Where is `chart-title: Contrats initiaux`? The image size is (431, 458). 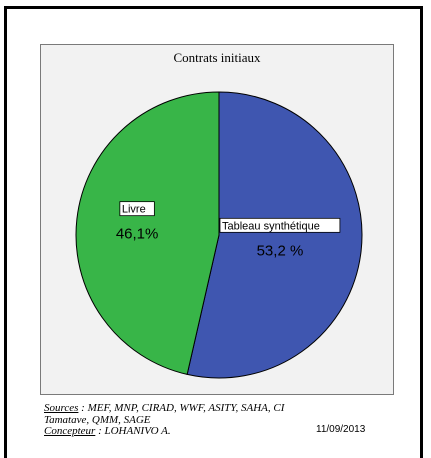
chart-title: Contrats initiaux is located at coordinates (217, 57).